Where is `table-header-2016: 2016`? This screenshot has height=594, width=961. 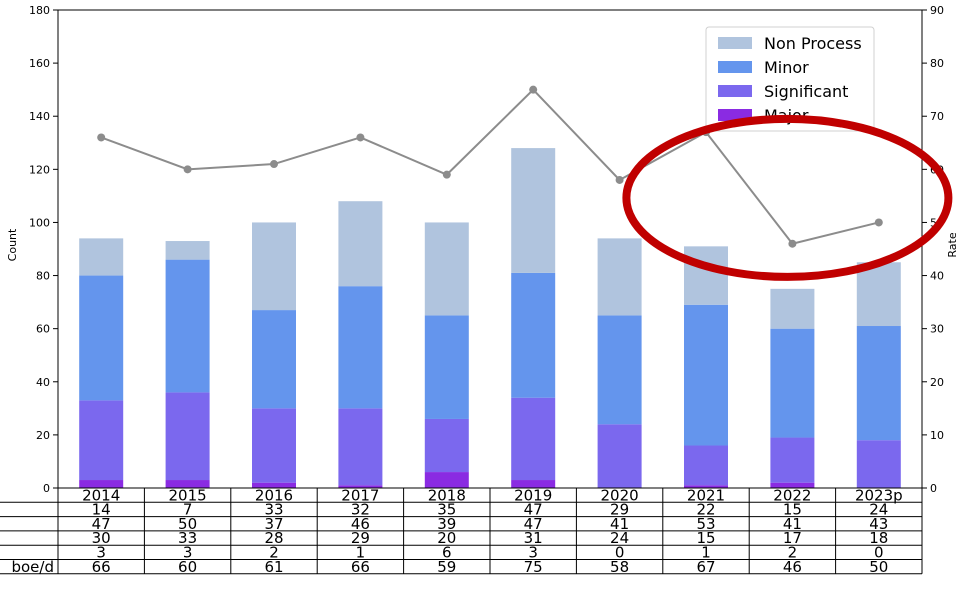 table-header-2016: 2016 is located at coordinates (274, 495).